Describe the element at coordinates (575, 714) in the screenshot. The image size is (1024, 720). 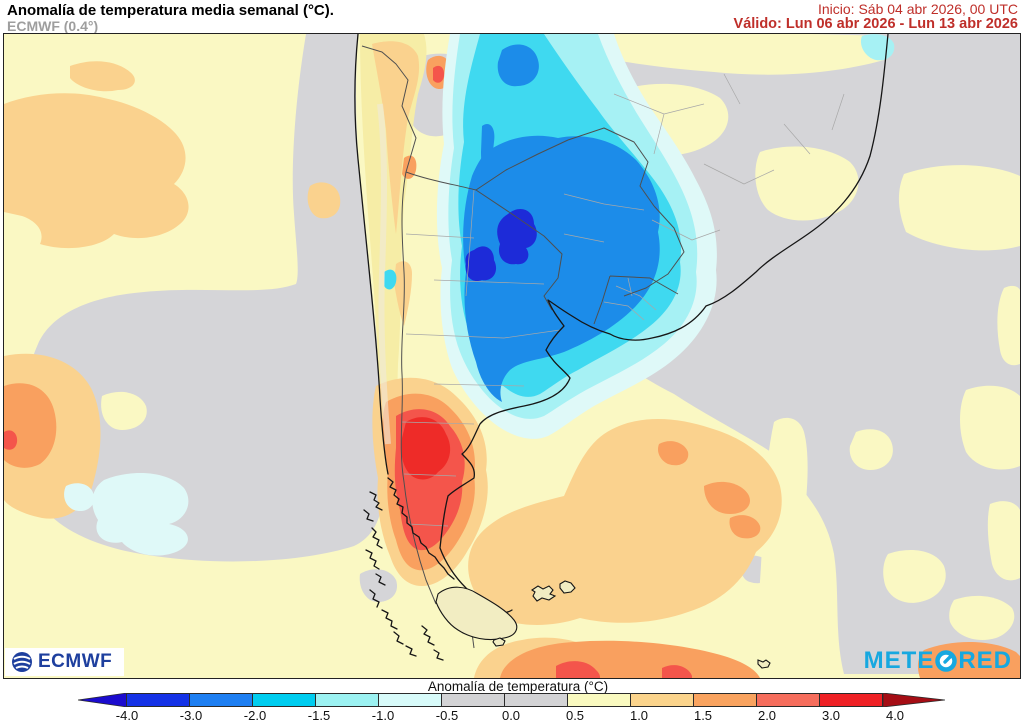
I see `colorbar-tick-0.5: 0.5` at that location.